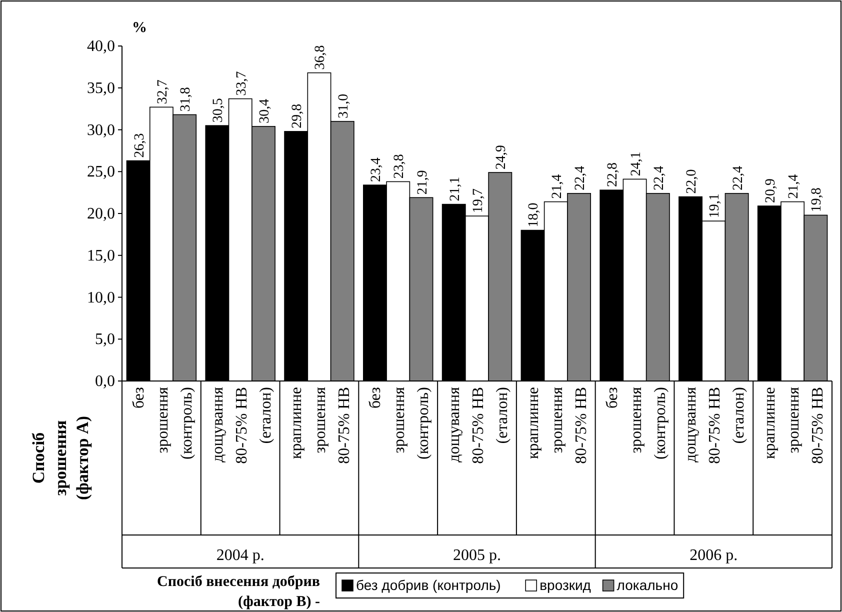  What do you see at coordinates (817, 200) in the screenshot?
I see `data-label: 19,8` at bounding box center [817, 200].